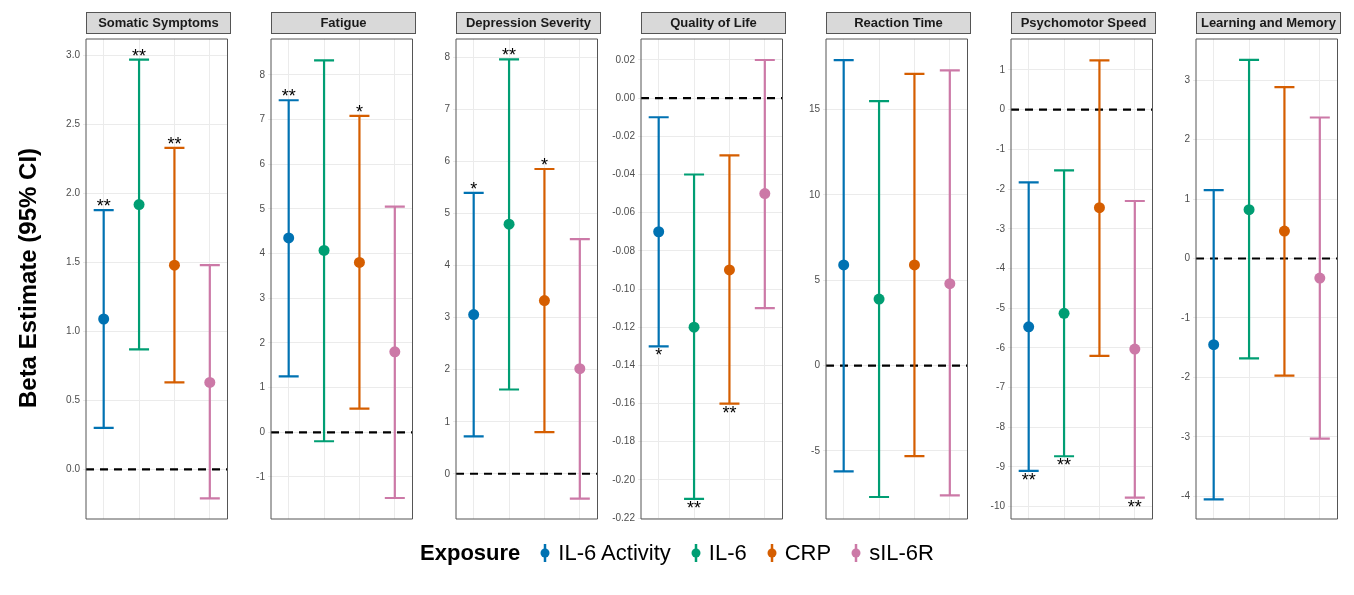 This screenshot has width=1354, height=595. I want to click on y-tick-label: -9, so click(1001, 466).